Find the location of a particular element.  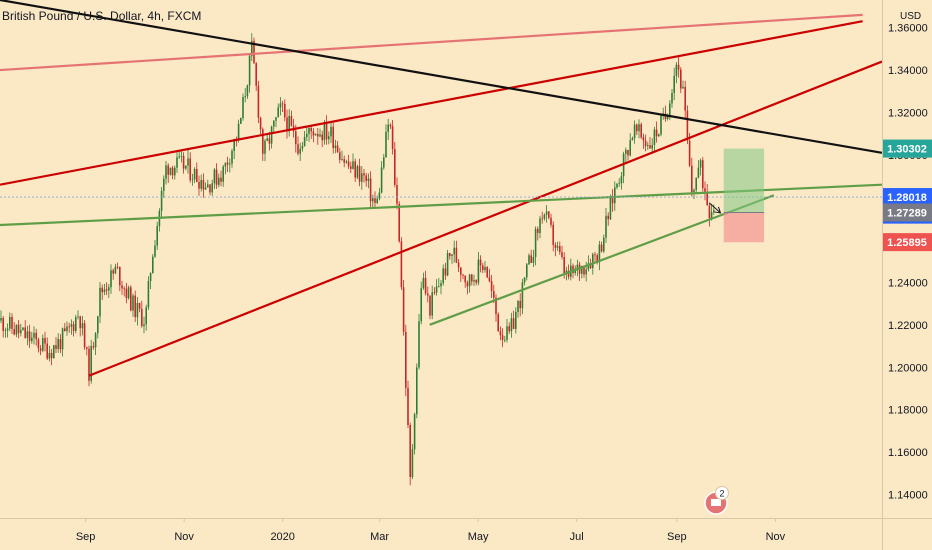

x-tick-label: 2020 is located at coordinates (282, 537).